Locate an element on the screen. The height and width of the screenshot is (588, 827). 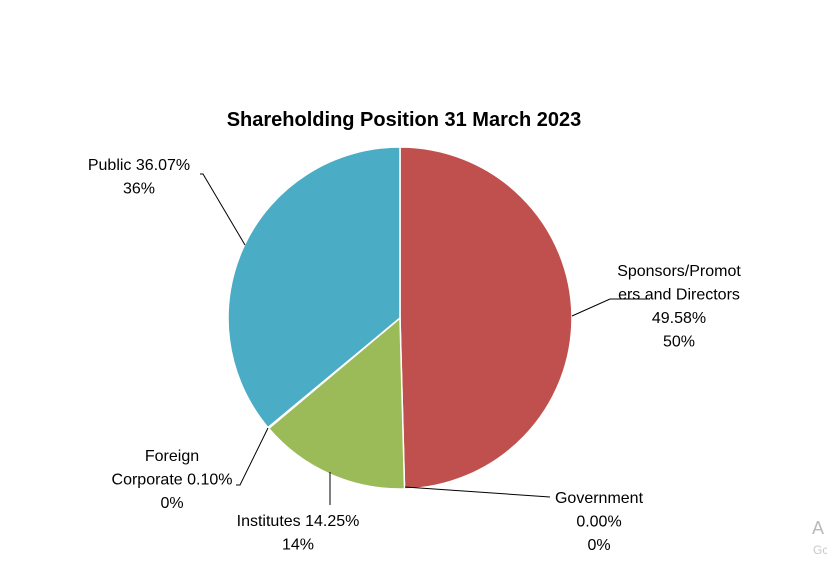
slice-public is located at coordinates (314, 287).